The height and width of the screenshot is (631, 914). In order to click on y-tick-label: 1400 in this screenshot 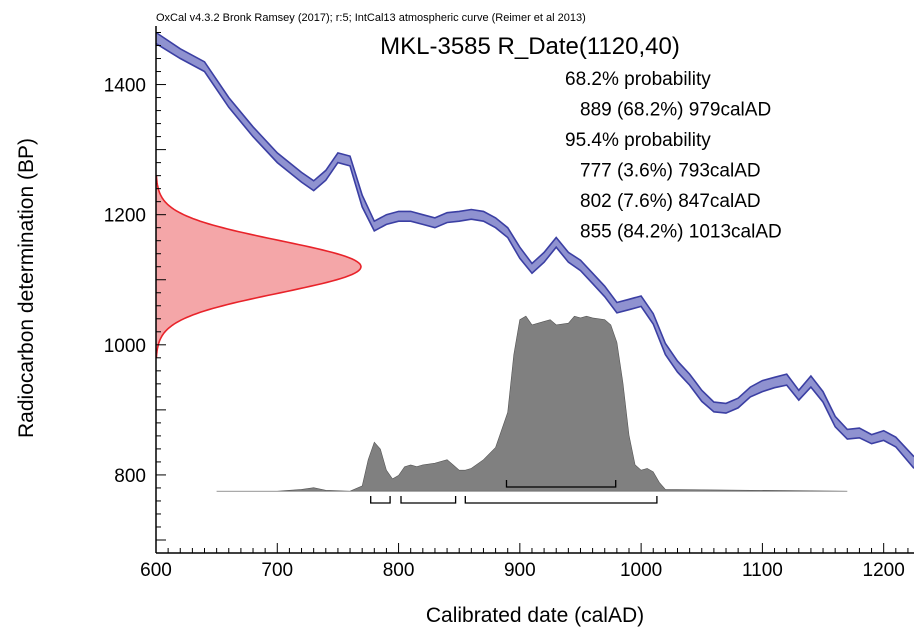, I will do `click(125, 86)`.